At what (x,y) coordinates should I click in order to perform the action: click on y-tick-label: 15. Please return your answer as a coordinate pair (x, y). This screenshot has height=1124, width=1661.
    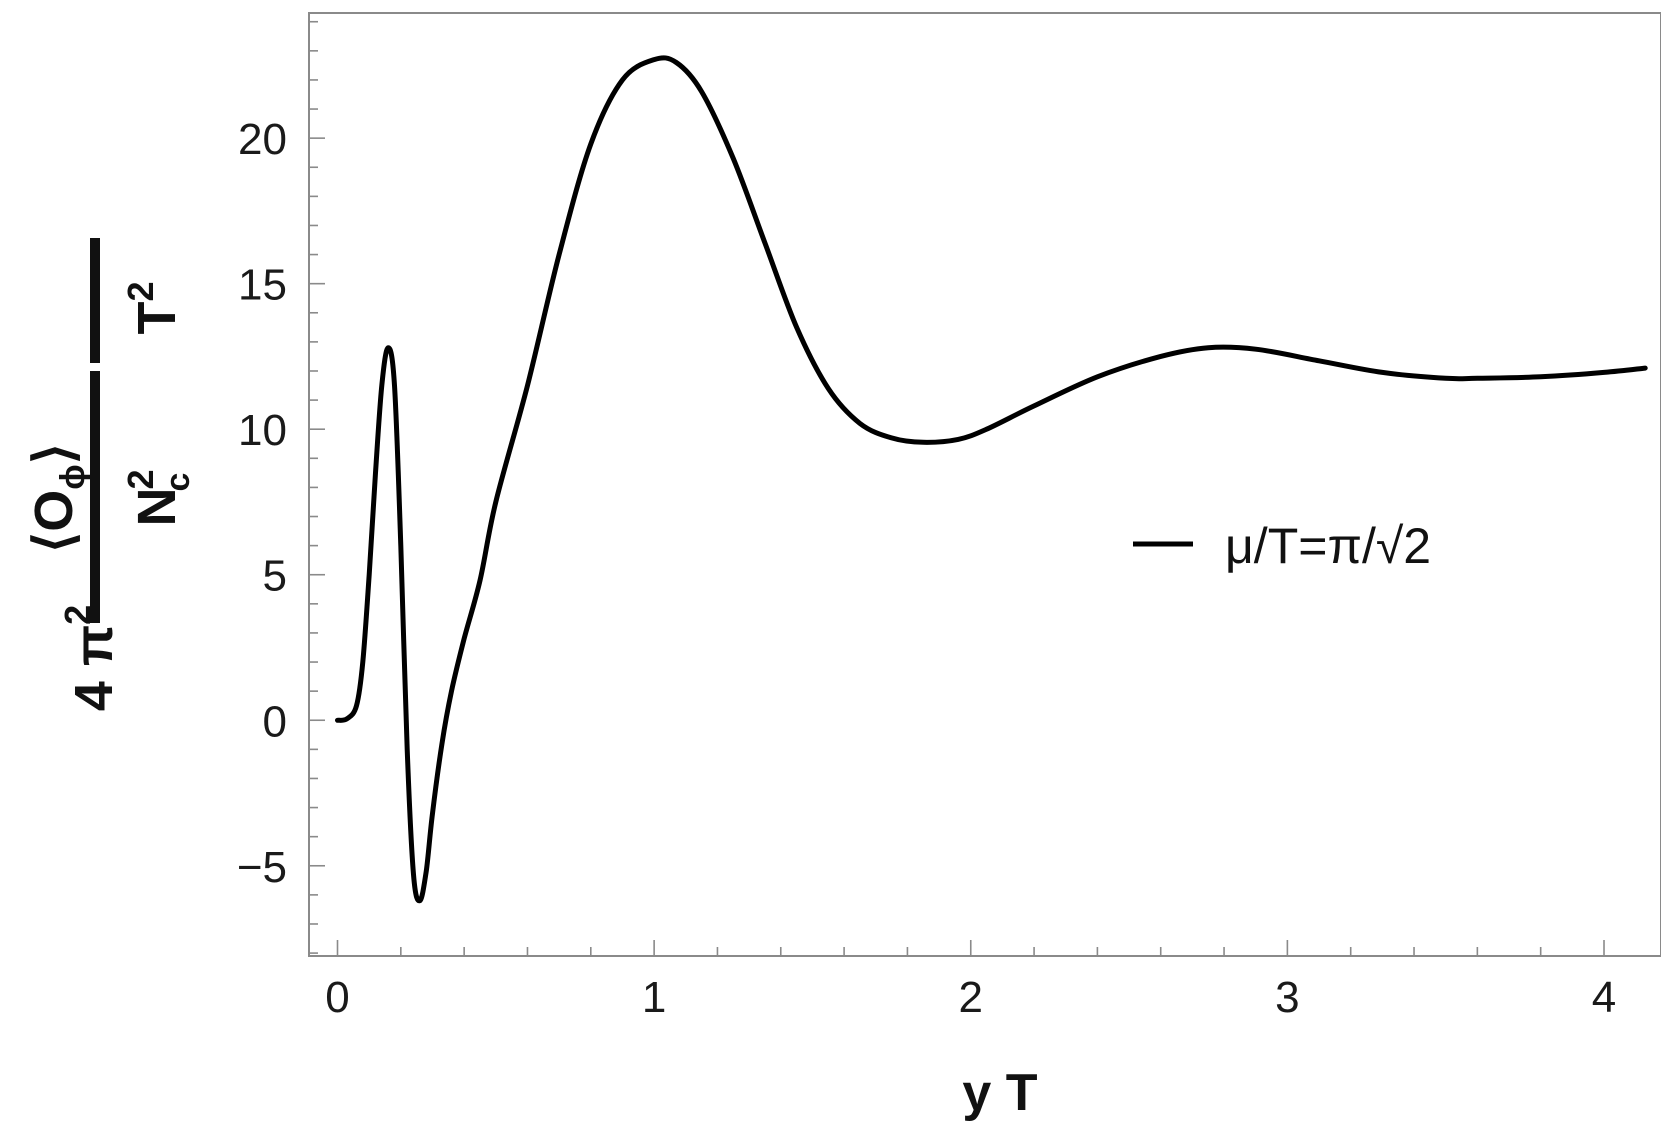
    Looking at the image, I should click on (262, 285).